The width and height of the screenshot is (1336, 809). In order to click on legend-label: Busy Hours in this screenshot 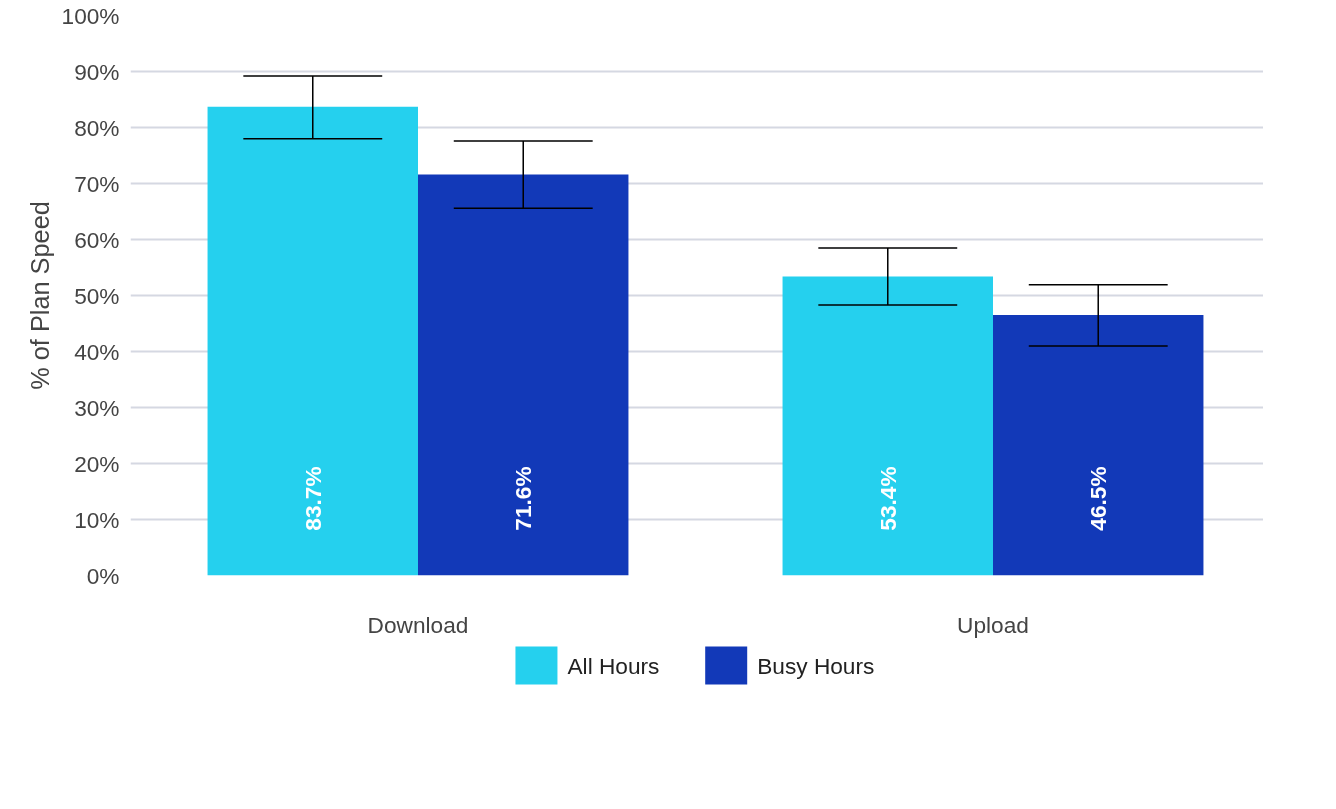, I will do `click(816, 665)`.